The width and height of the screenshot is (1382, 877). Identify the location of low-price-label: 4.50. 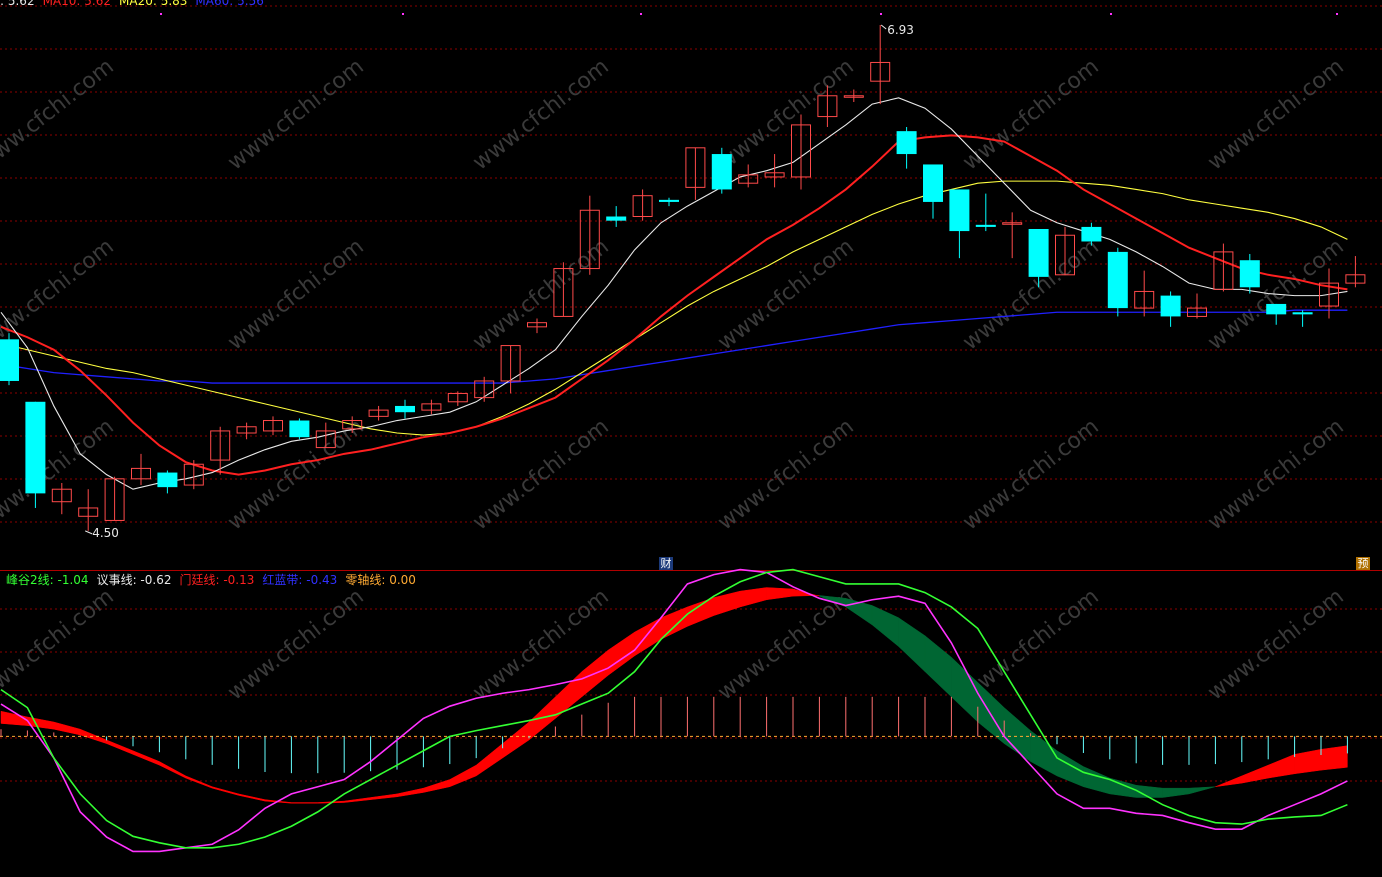
(105, 533).